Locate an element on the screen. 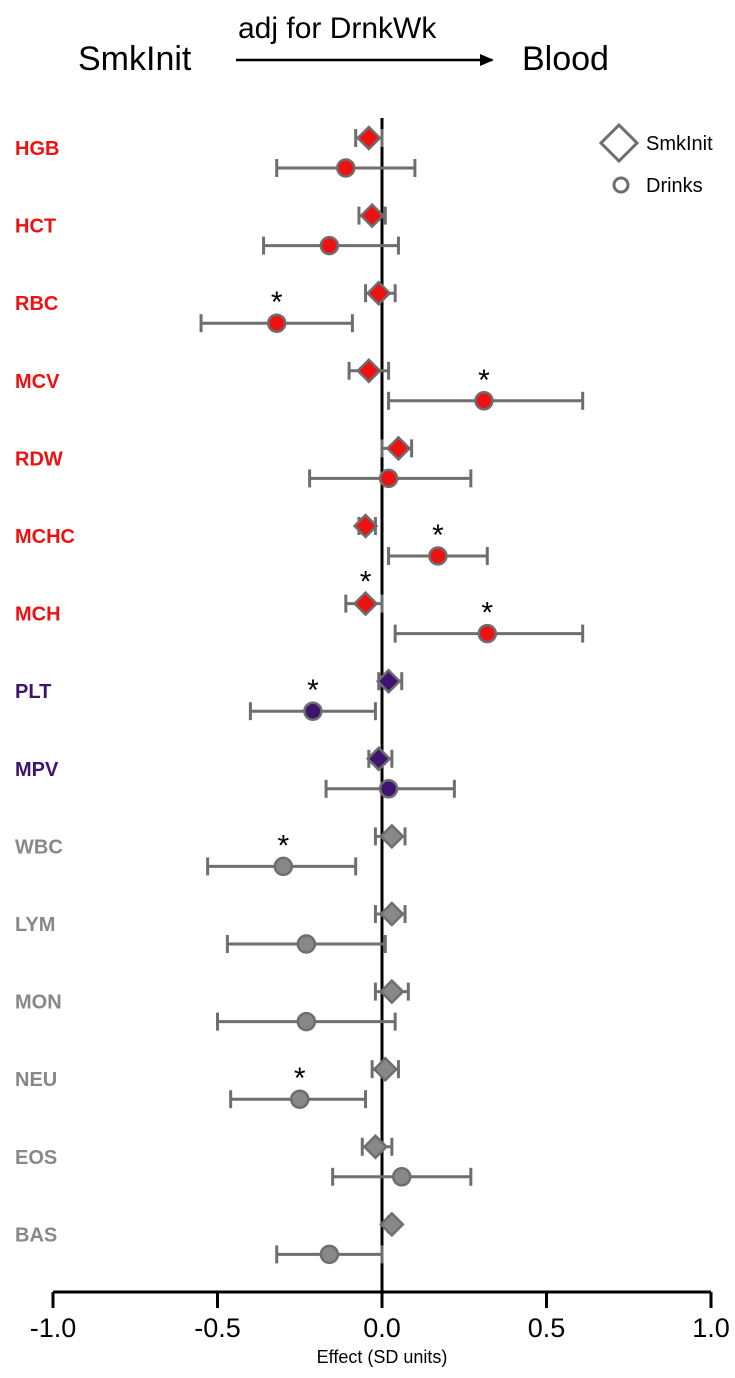 The height and width of the screenshot is (1378, 735). smkinit-point-wbc is located at coordinates (392, 836).